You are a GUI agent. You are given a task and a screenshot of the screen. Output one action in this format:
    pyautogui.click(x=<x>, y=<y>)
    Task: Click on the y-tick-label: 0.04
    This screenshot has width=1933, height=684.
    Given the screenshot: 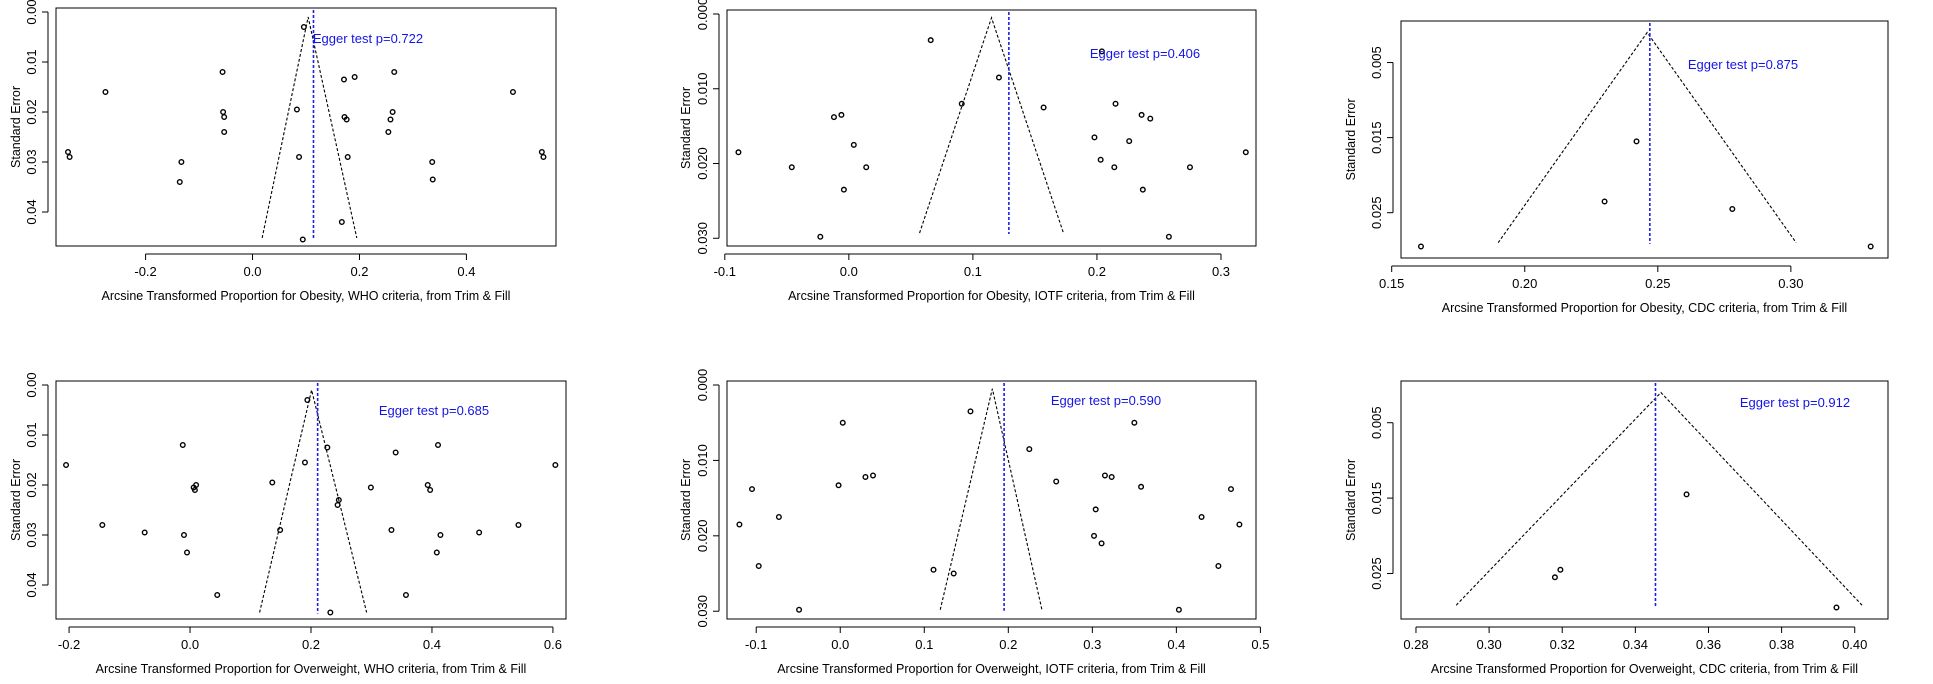 What is the action you would take?
    pyautogui.click(x=31, y=584)
    